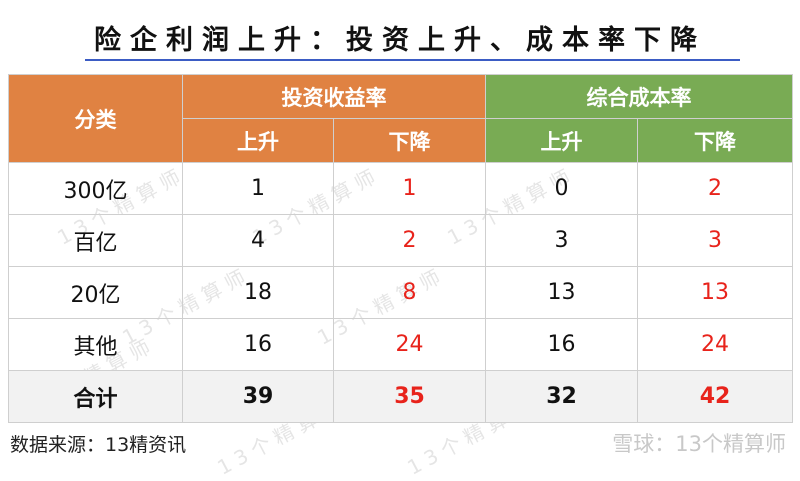 The width and height of the screenshot is (800, 481). I want to click on table-cell: 32, so click(561, 396).